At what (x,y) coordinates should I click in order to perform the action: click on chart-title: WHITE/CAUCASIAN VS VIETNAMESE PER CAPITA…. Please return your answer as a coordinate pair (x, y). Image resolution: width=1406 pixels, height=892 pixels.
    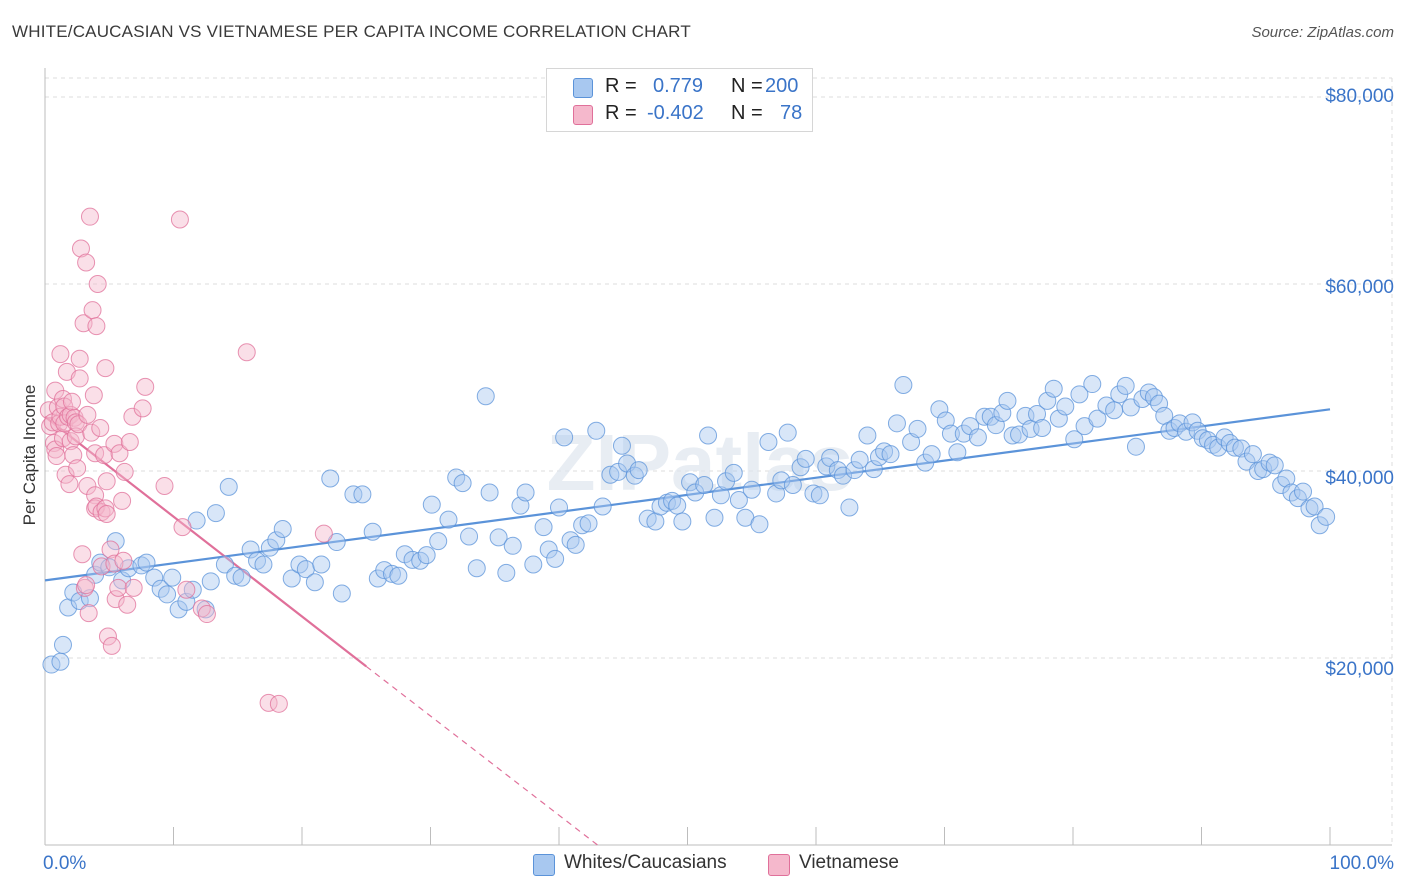
    Looking at the image, I should click on (351, 31).